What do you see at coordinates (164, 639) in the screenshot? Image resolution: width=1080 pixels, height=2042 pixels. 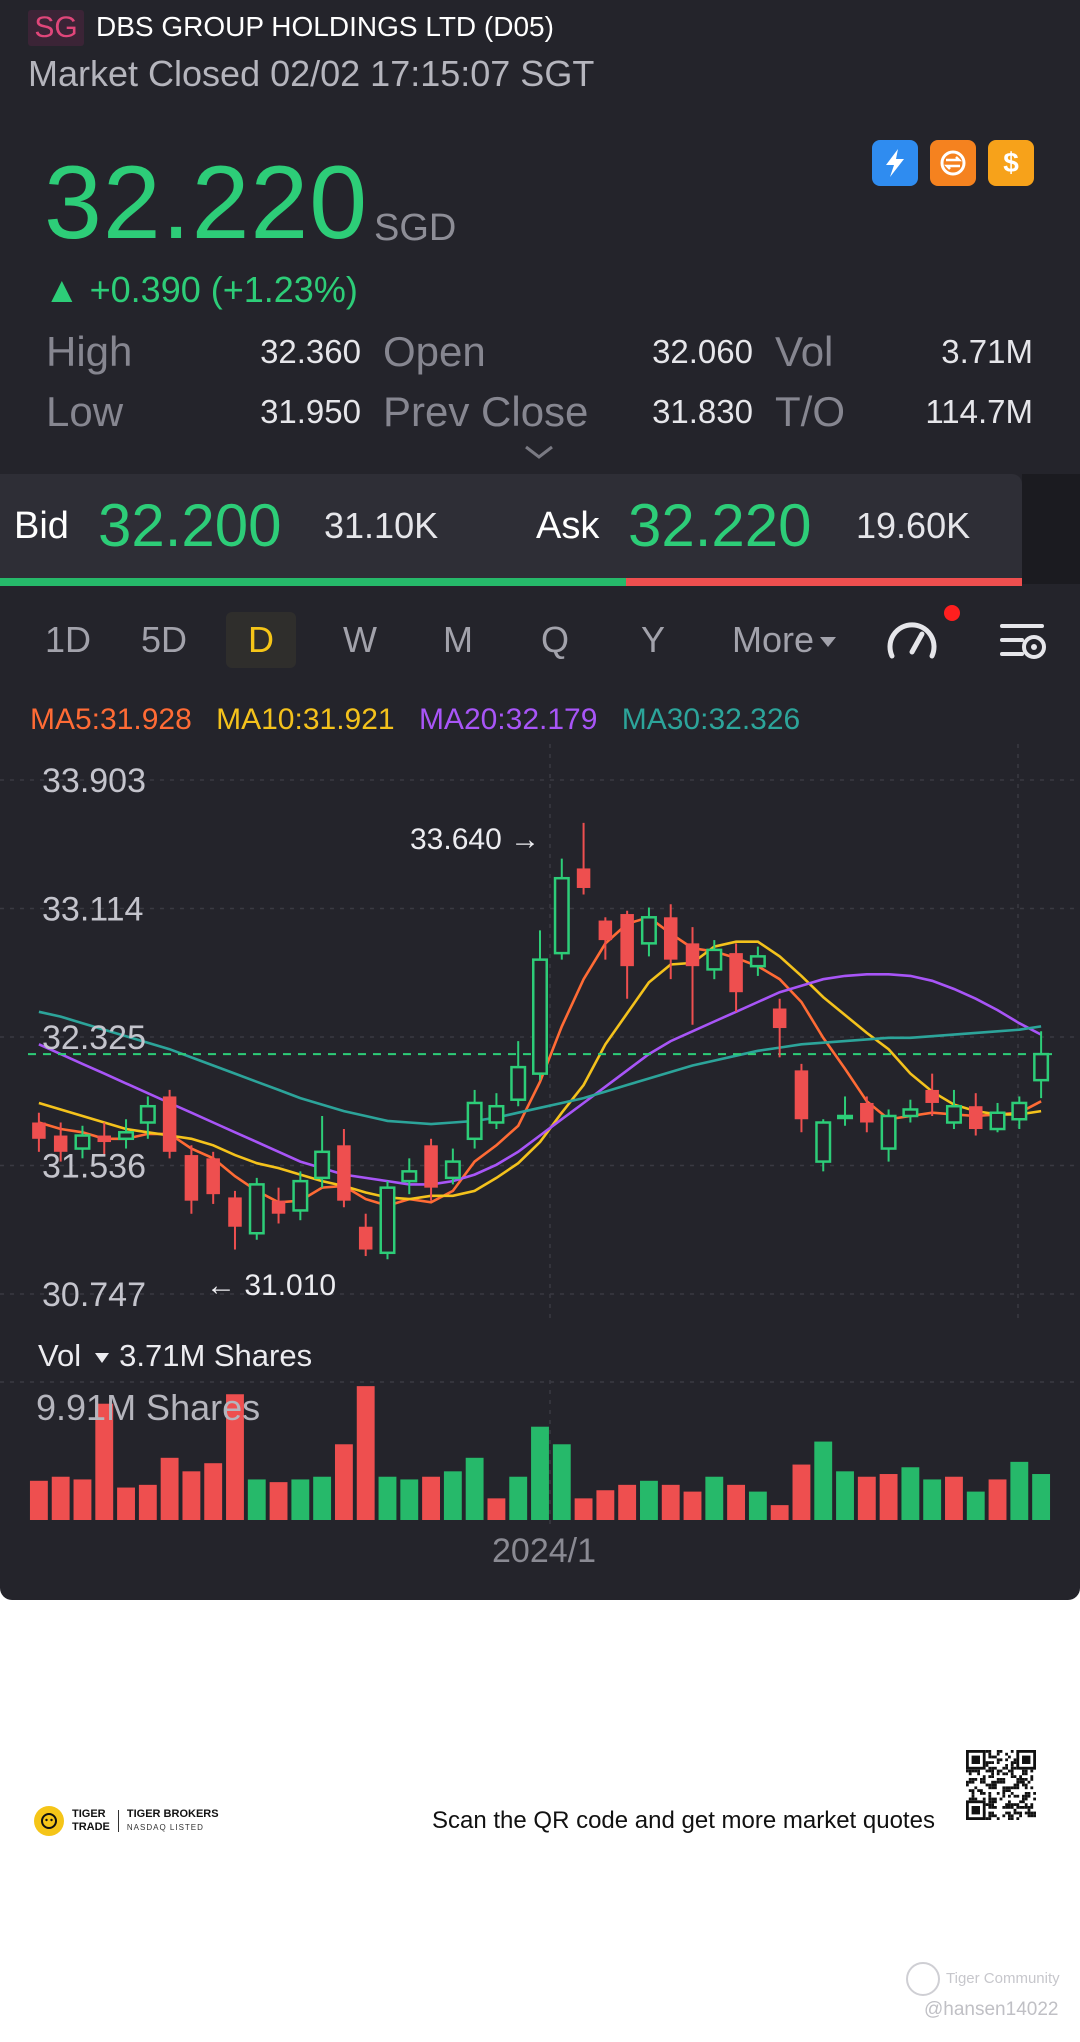 I see `tab-5d: 5D` at bounding box center [164, 639].